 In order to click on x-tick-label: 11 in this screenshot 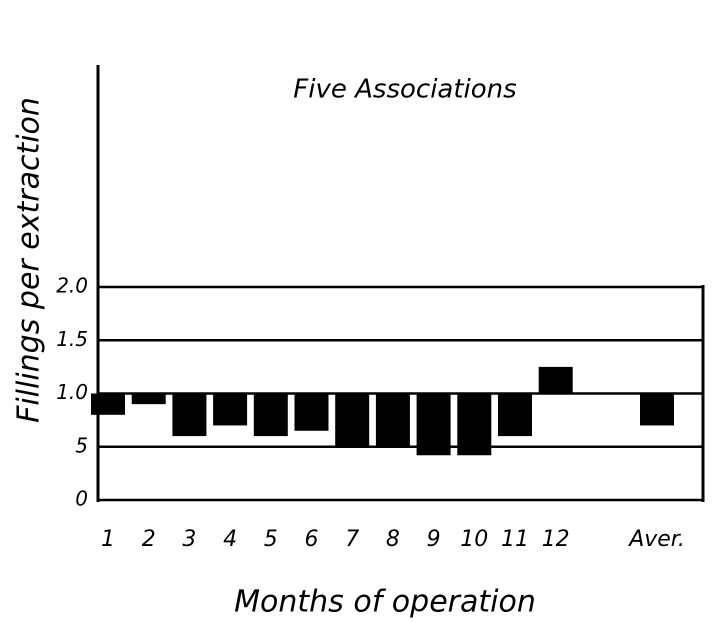, I will do `click(515, 539)`.